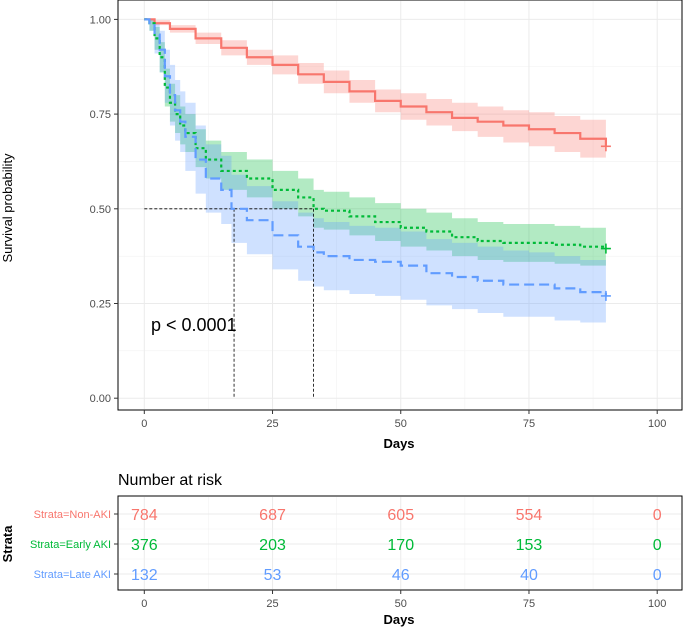 This screenshot has width=685, height=631. I want to click on risk-table-title: Number at risk, so click(170, 480).